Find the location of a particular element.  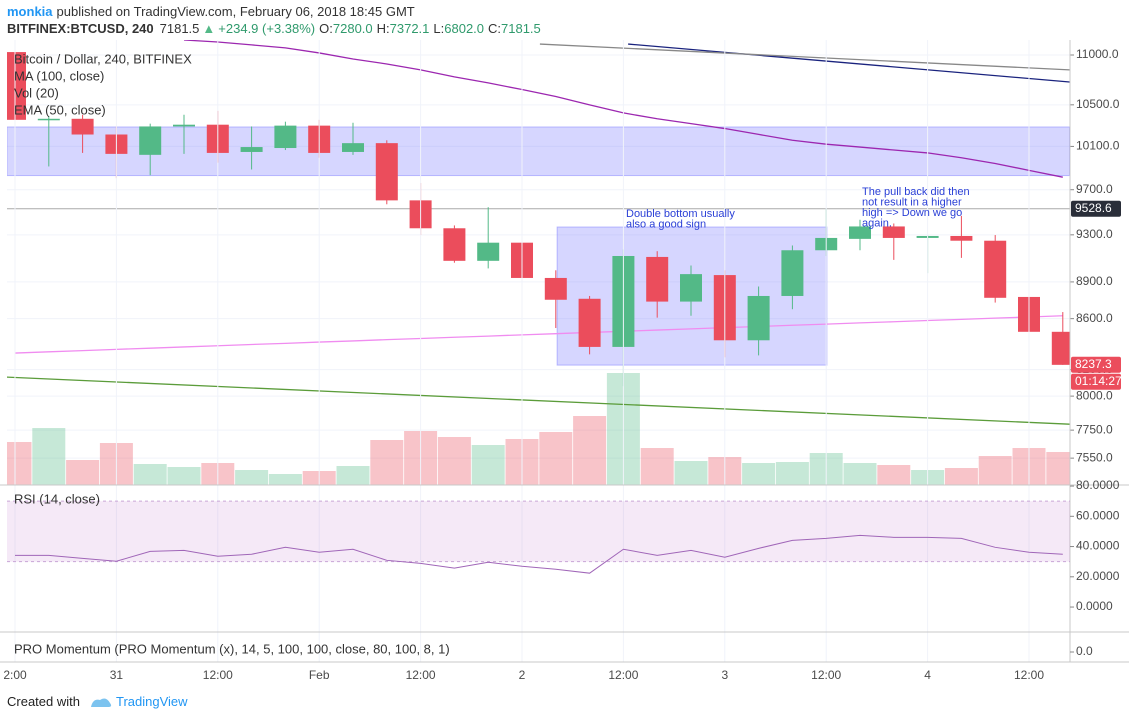

ohlc-label: C: is located at coordinates (495, 28).